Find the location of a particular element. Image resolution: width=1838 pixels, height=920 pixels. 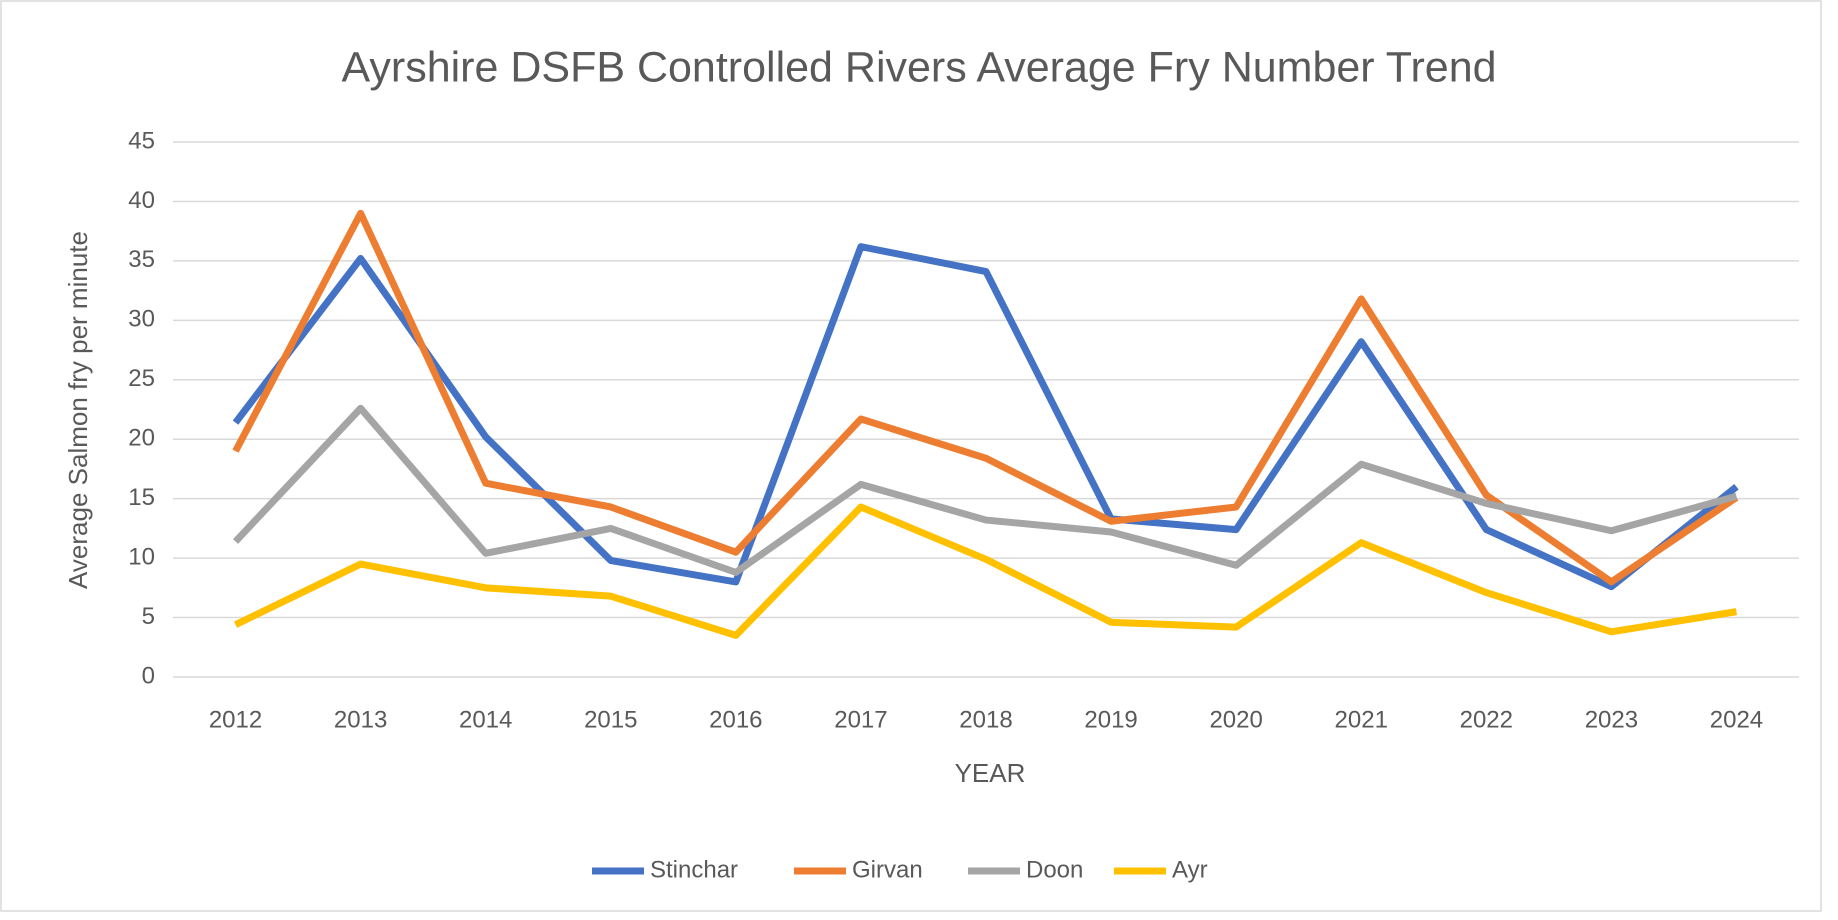

y-tick-label: 30 is located at coordinates (141, 319).